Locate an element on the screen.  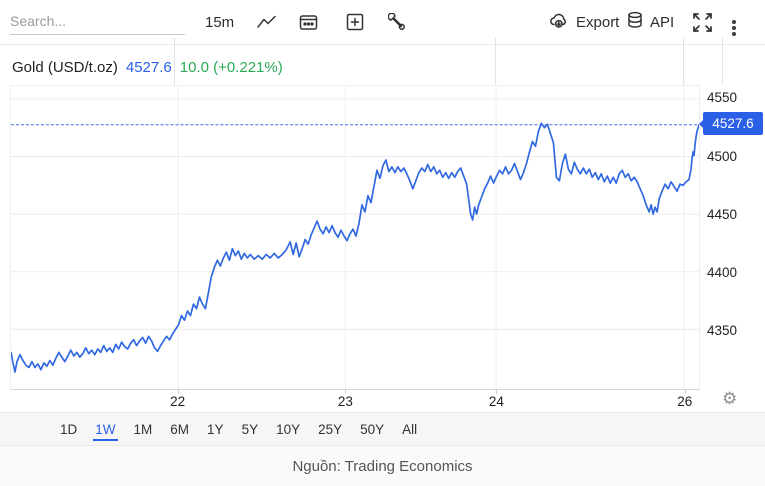
timeframe-1y: 1Y is located at coordinates (215, 429).